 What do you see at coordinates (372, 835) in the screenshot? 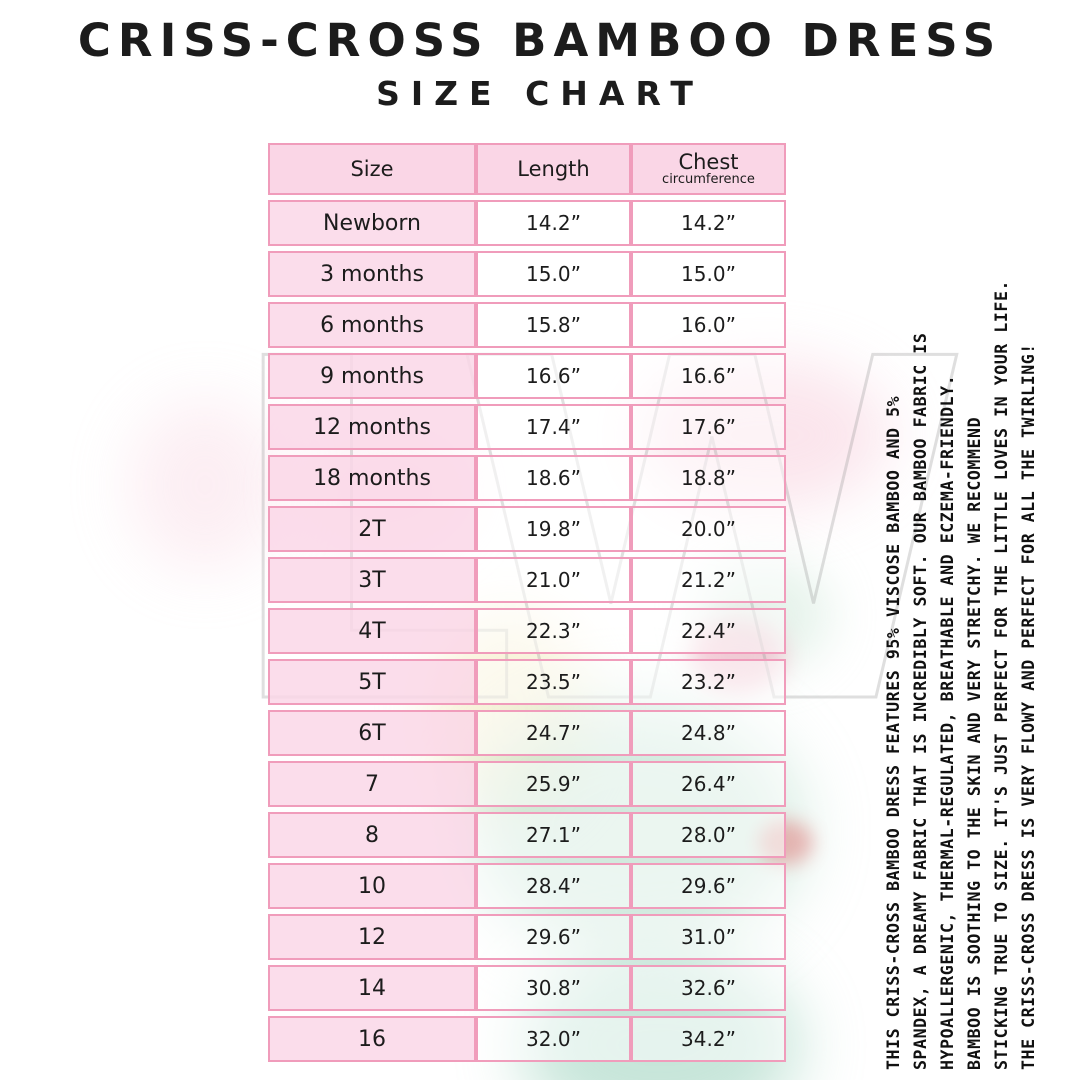
I see `size-cell: 8` at bounding box center [372, 835].